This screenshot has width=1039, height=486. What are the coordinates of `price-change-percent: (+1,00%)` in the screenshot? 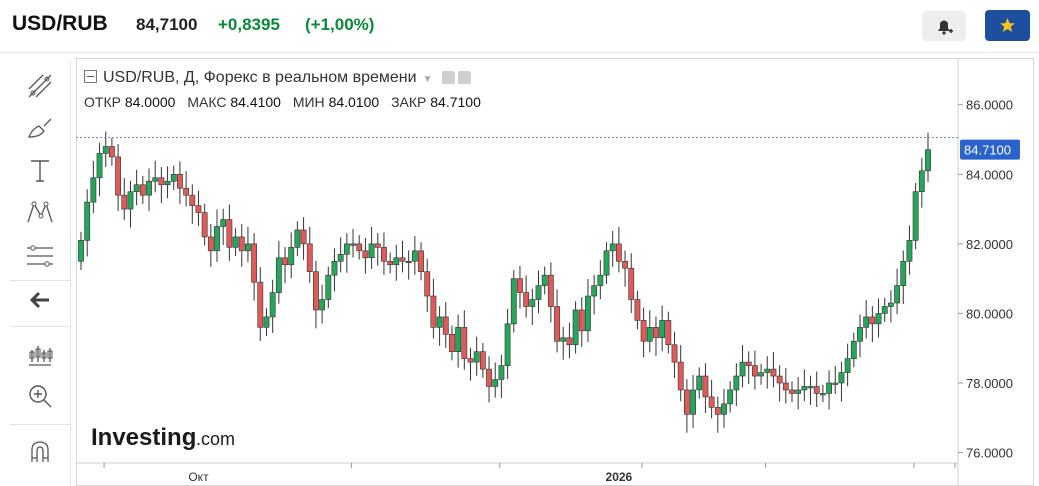 It's located at (340, 24).